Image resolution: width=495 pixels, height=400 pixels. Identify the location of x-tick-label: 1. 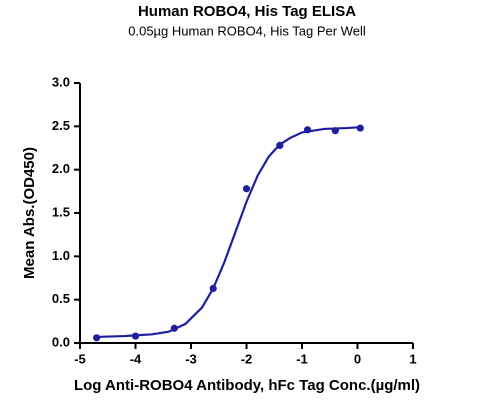
(412, 358).